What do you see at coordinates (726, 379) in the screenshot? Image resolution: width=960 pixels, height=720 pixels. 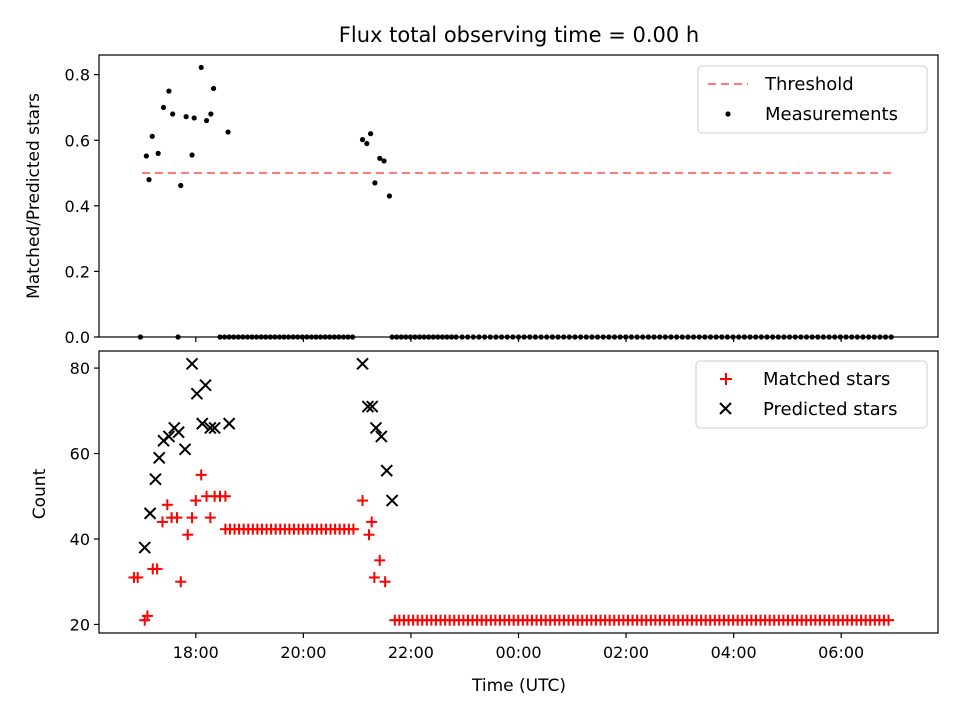 I see `legend-matched-swatch` at bounding box center [726, 379].